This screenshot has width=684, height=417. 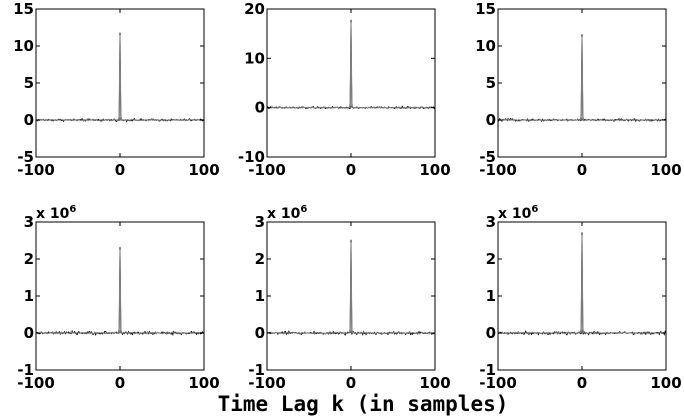 What do you see at coordinates (251, 157) in the screenshot?
I see `y-tick-label: -10` at bounding box center [251, 157].